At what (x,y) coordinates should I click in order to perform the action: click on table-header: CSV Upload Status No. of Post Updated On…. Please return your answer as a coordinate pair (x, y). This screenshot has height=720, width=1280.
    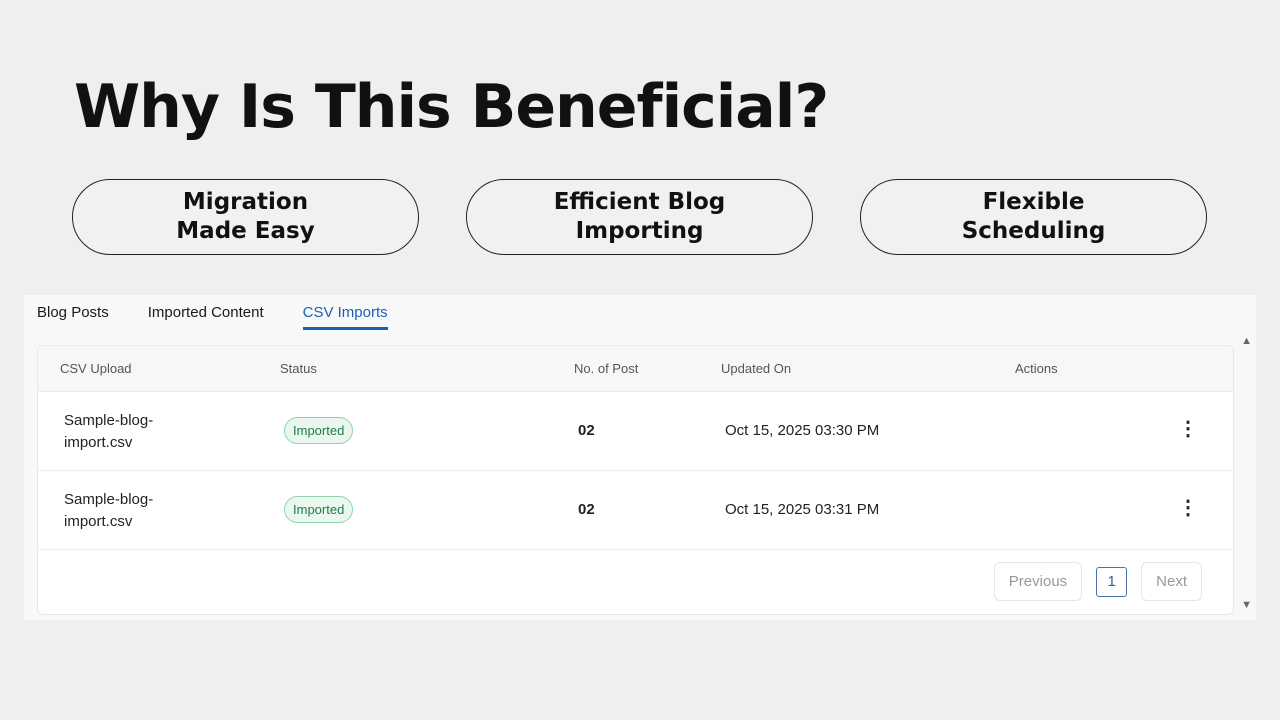
    Looking at the image, I should click on (635, 369).